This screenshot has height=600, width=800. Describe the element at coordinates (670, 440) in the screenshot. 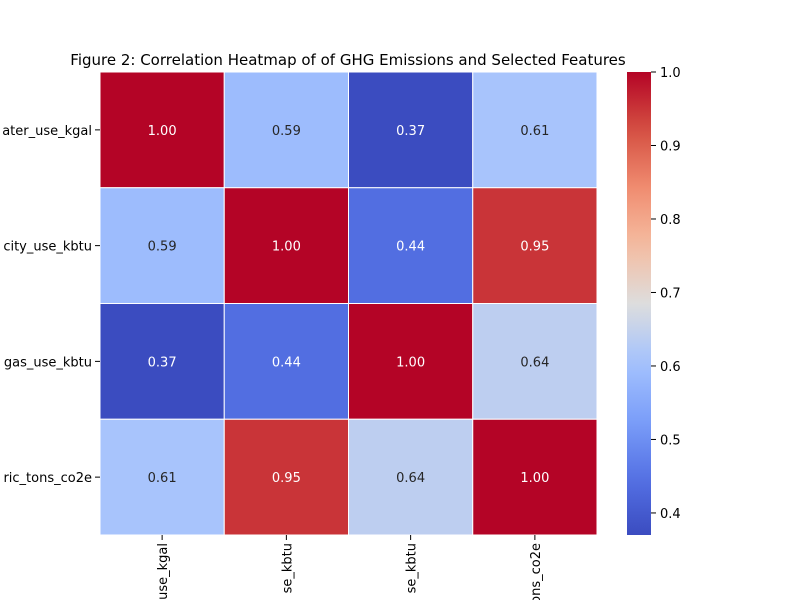

I see `colorbar-tick-label: 0.5` at that location.